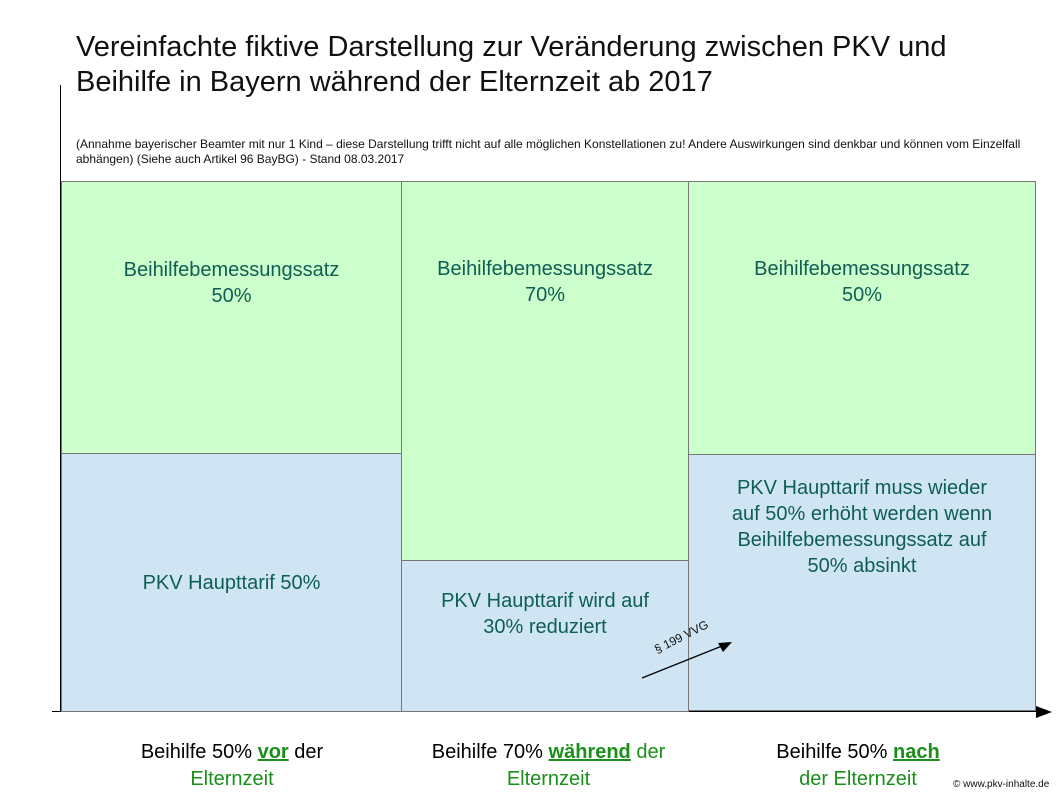  What do you see at coordinates (545, 295) in the screenshot?
I see `beihilfe-percent: 70%` at bounding box center [545, 295].